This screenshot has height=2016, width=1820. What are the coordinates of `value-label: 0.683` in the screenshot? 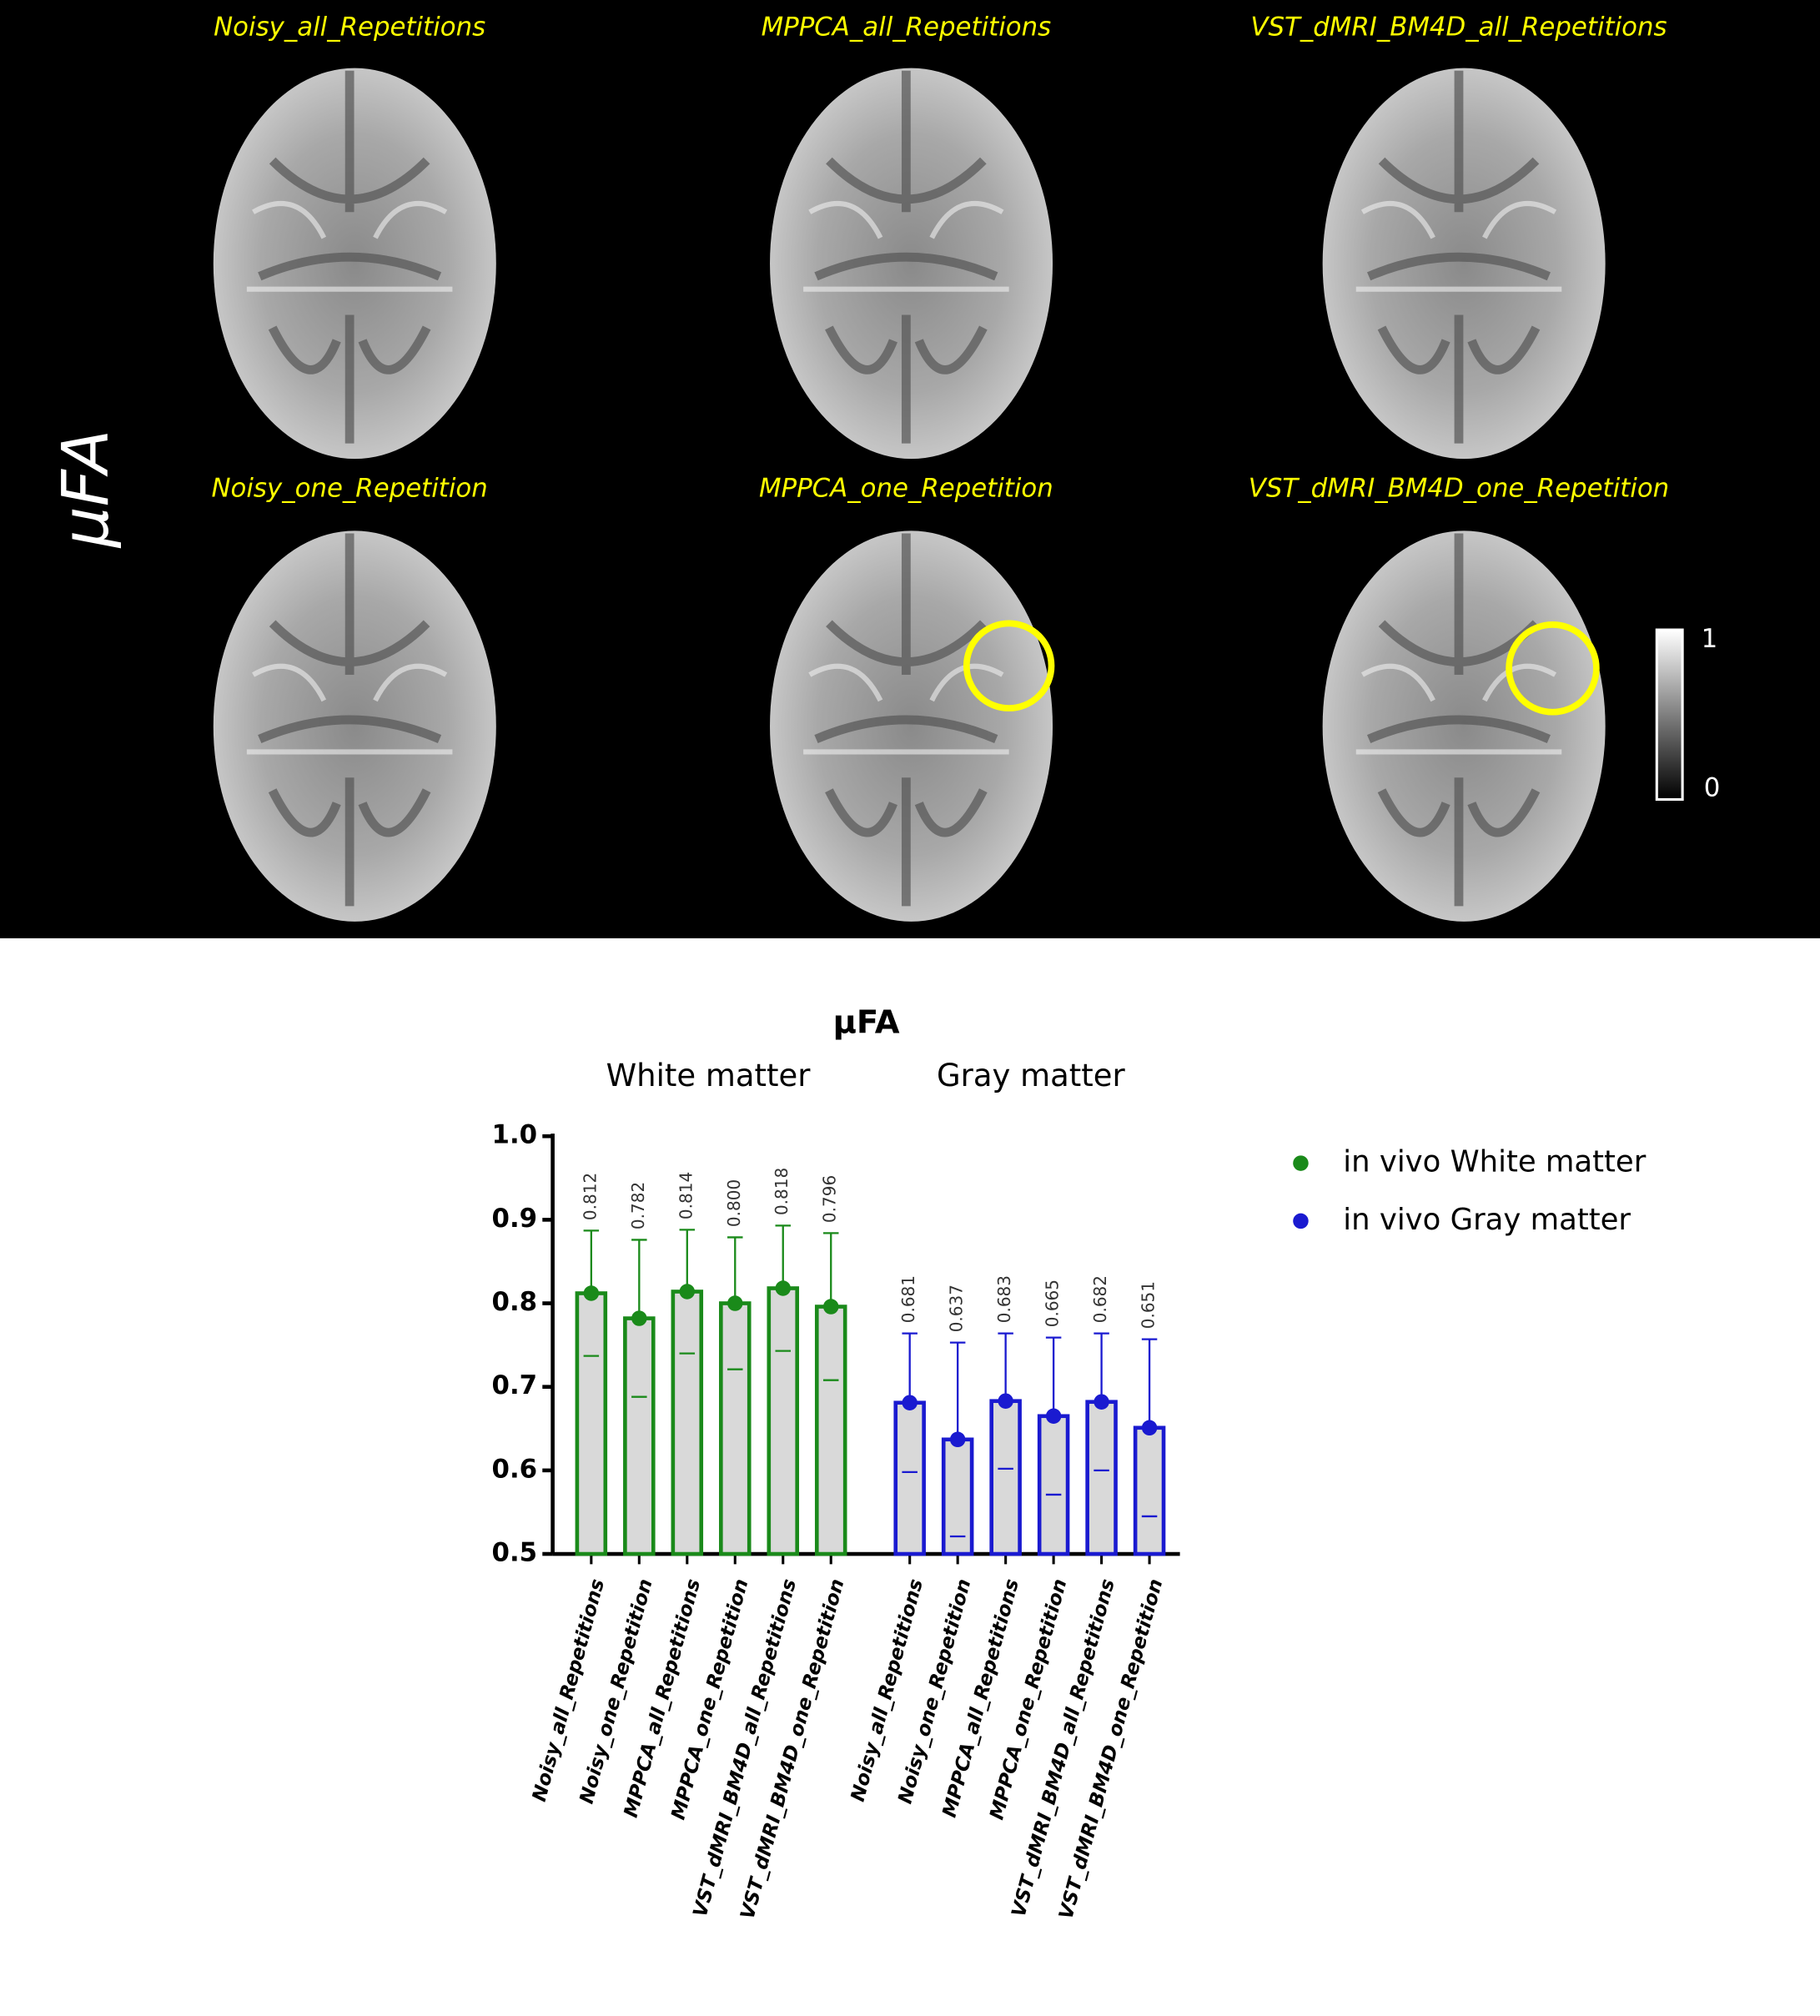 It's located at (1004, 1299).